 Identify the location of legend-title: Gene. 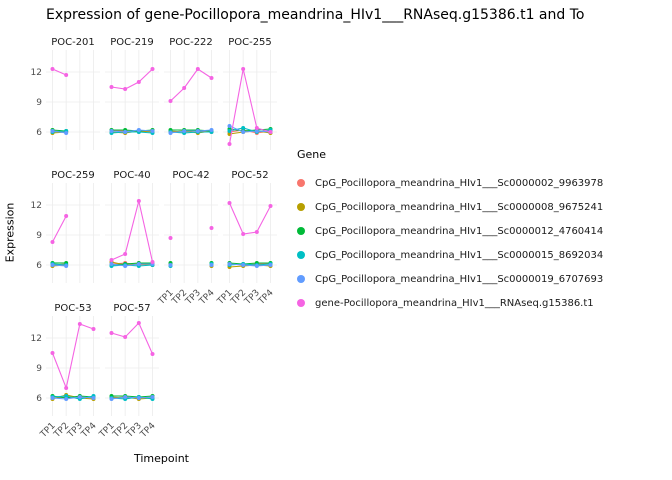
(312, 154).